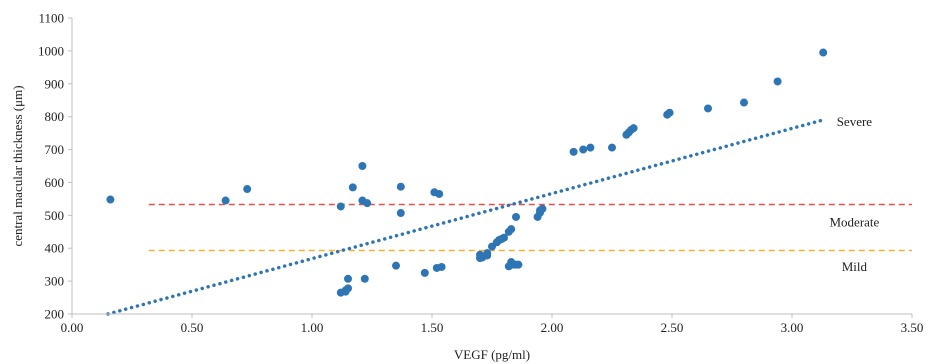 Image resolution: width=928 pixels, height=364 pixels. I want to click on y-tick-label: 1000, so click(51, 50).